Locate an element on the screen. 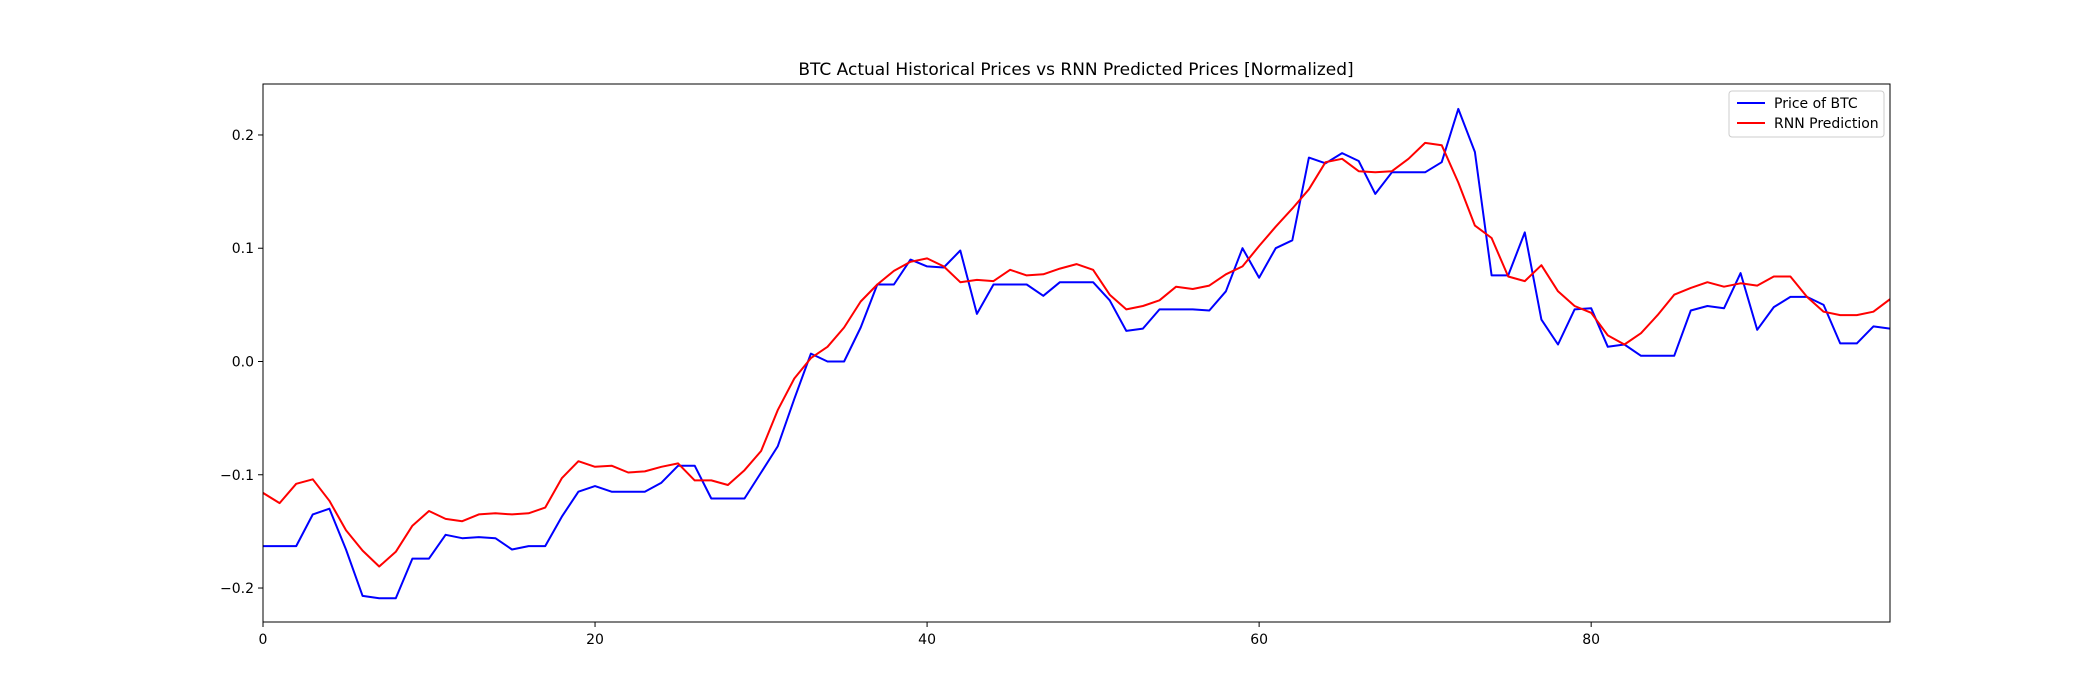 The image size is (2100, 700). y-axis: −0.2 −0.1 0.0 0.1 0.2 is located at coordinates (241, 362).